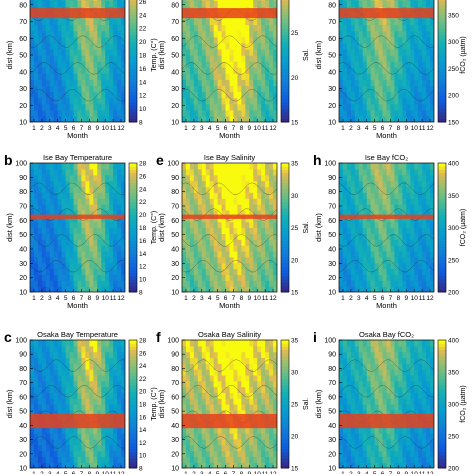 The width and height of the screenshot is (474, 474). I want to click on colorbar-tick-label: 16, so click(143, 241).